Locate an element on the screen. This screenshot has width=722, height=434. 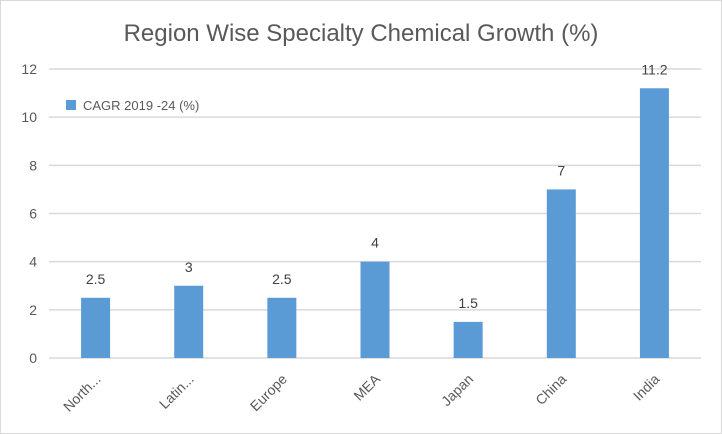
bar-india is located at coordinates (654, 223).